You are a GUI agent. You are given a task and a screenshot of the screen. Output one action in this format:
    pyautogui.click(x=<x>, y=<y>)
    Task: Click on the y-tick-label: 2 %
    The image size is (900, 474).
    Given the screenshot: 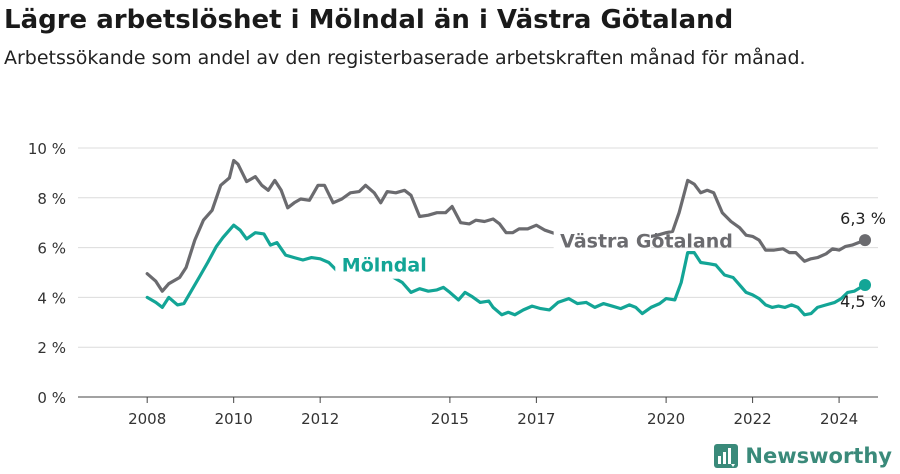 What is the action you would take?
    pyautogui.click(x=51, y=348)
    